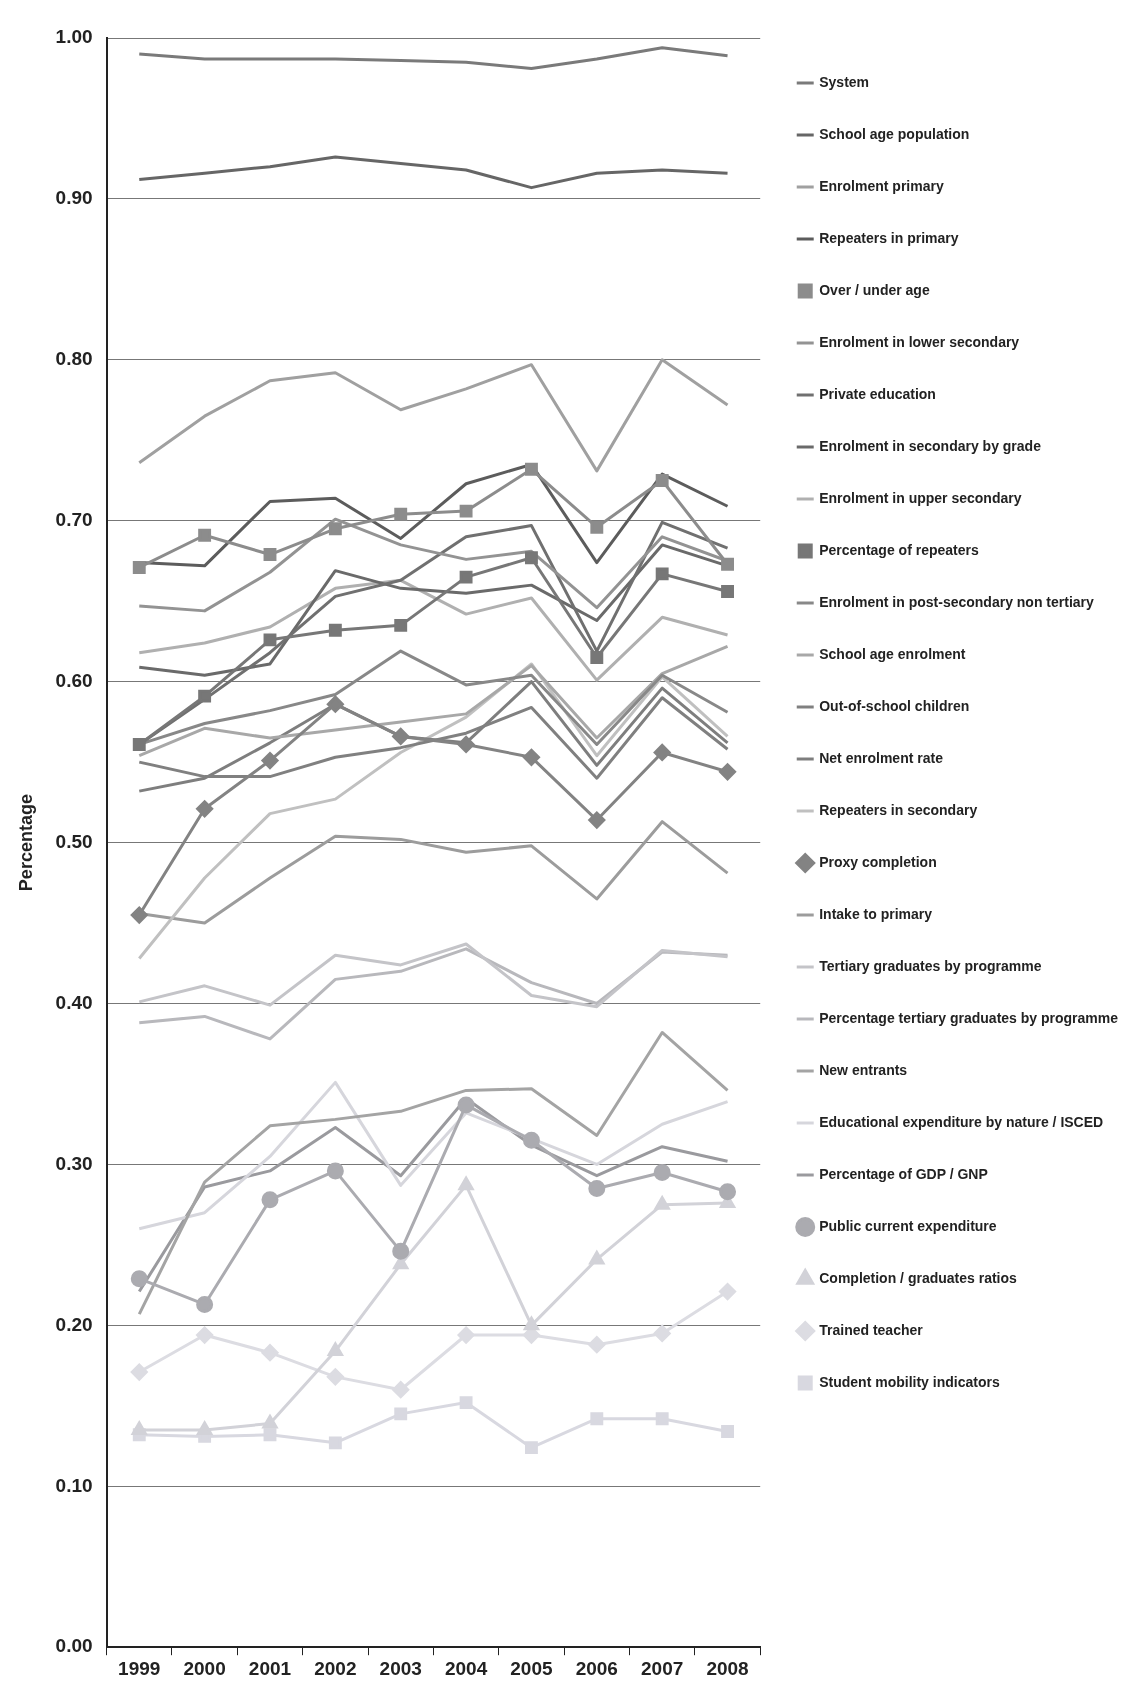 The height and width of the screenshot is (1700, 1142). What do you see at coordinates (961, 1121) in the screenshot?
I see `legend-label: Educational expenditure by nature / ISCED` at bounding box center [961, 1121].